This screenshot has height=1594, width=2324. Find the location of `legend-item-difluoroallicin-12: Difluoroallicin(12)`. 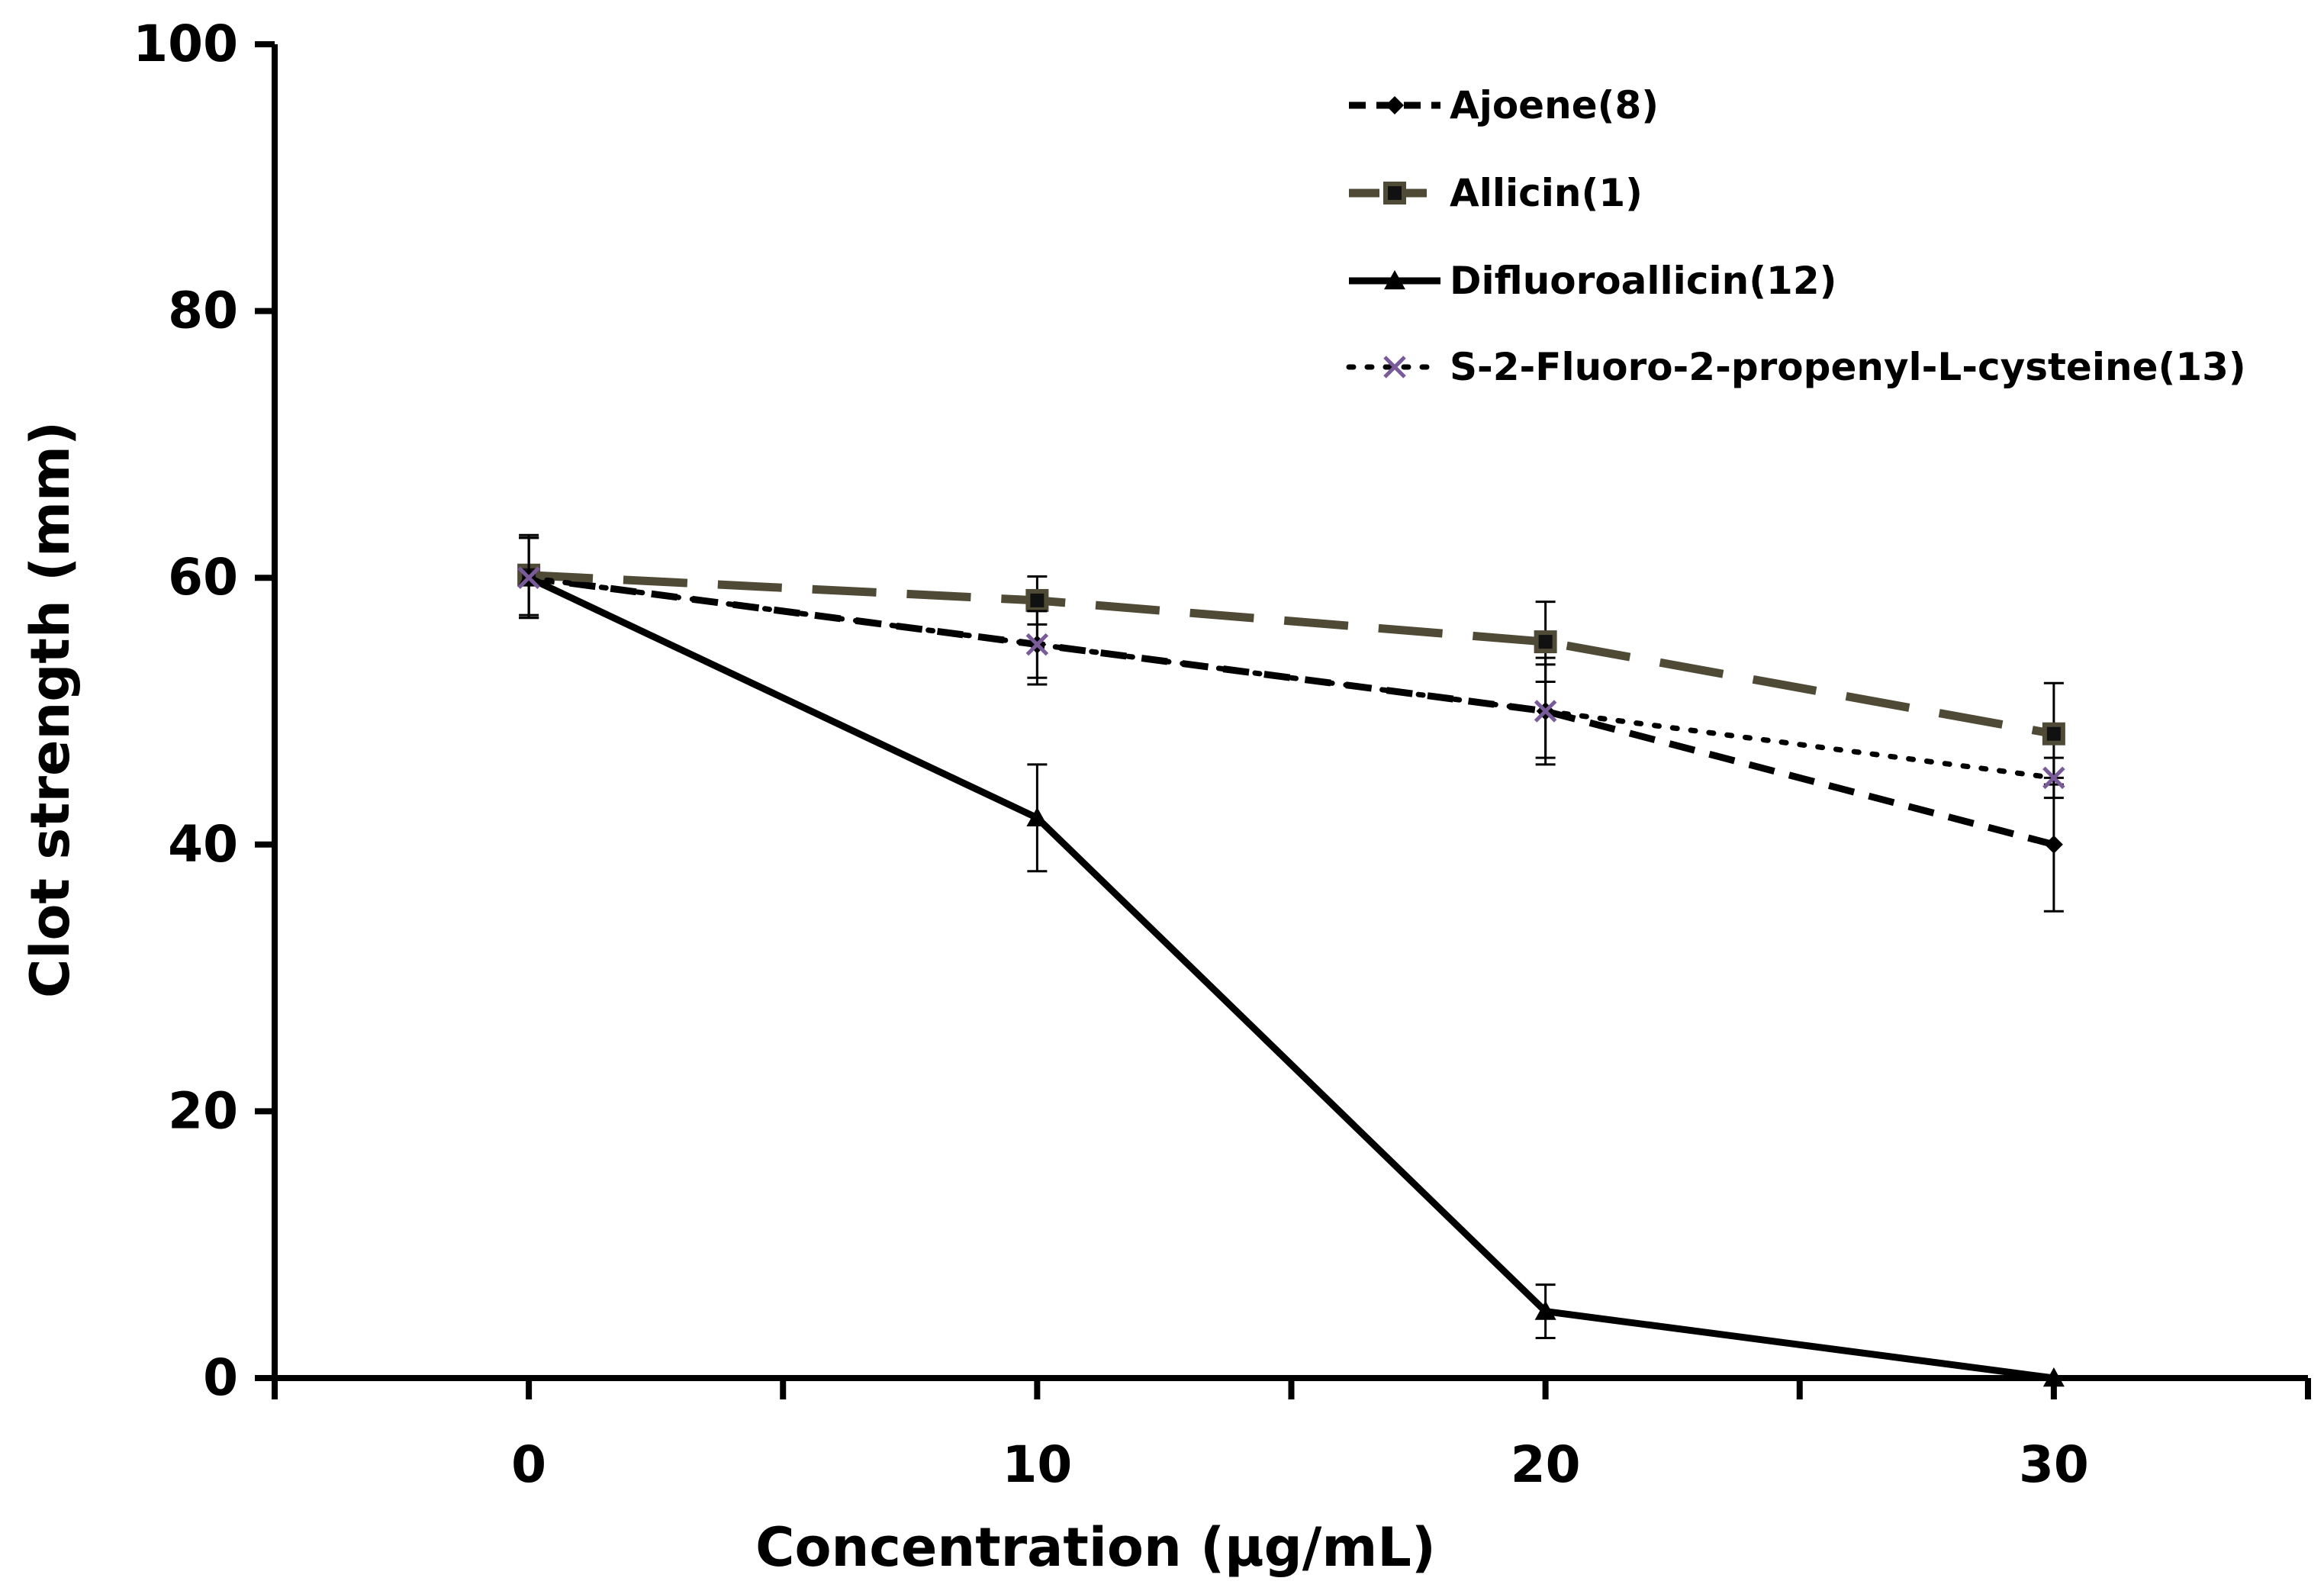

legend-item-difluoroallicin-12: Difluoroallicin(12) is located at coordinates (1592, 281).